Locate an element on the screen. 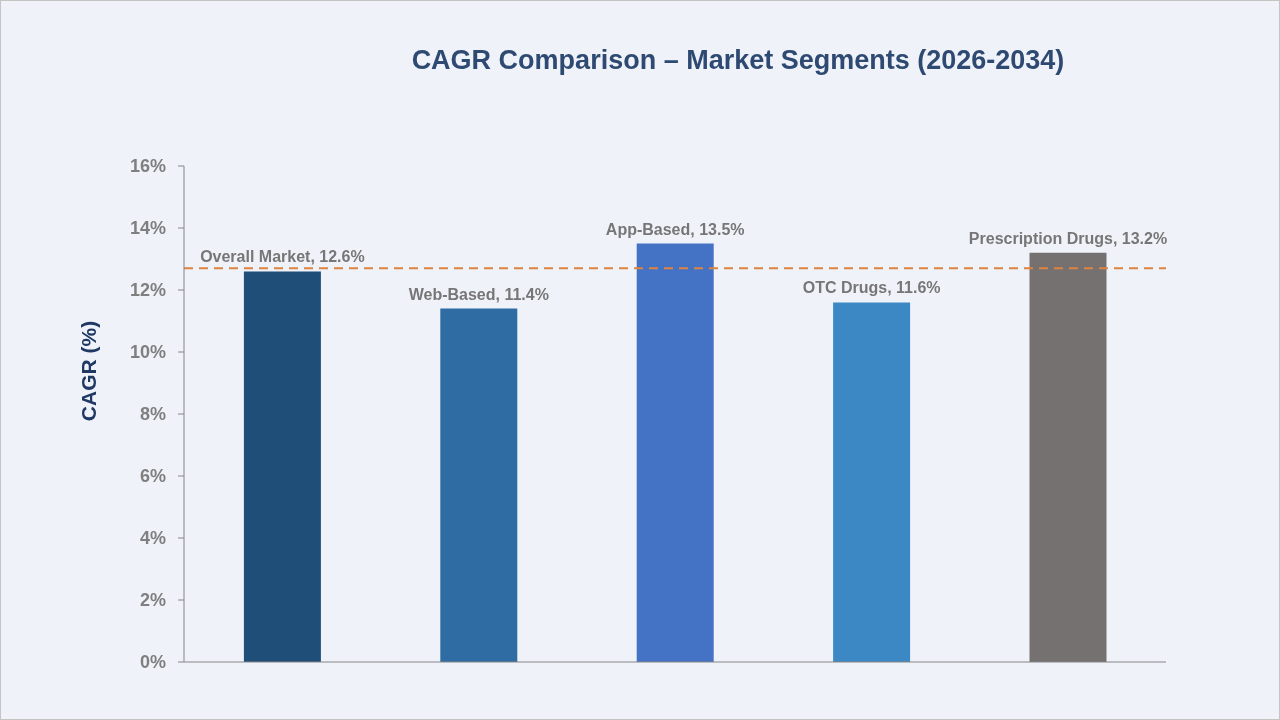 Image resolution: width=1280 pixels, height=720 pixels. data-label: Overall Market, 12.6% is located at coordinates (282, 257).